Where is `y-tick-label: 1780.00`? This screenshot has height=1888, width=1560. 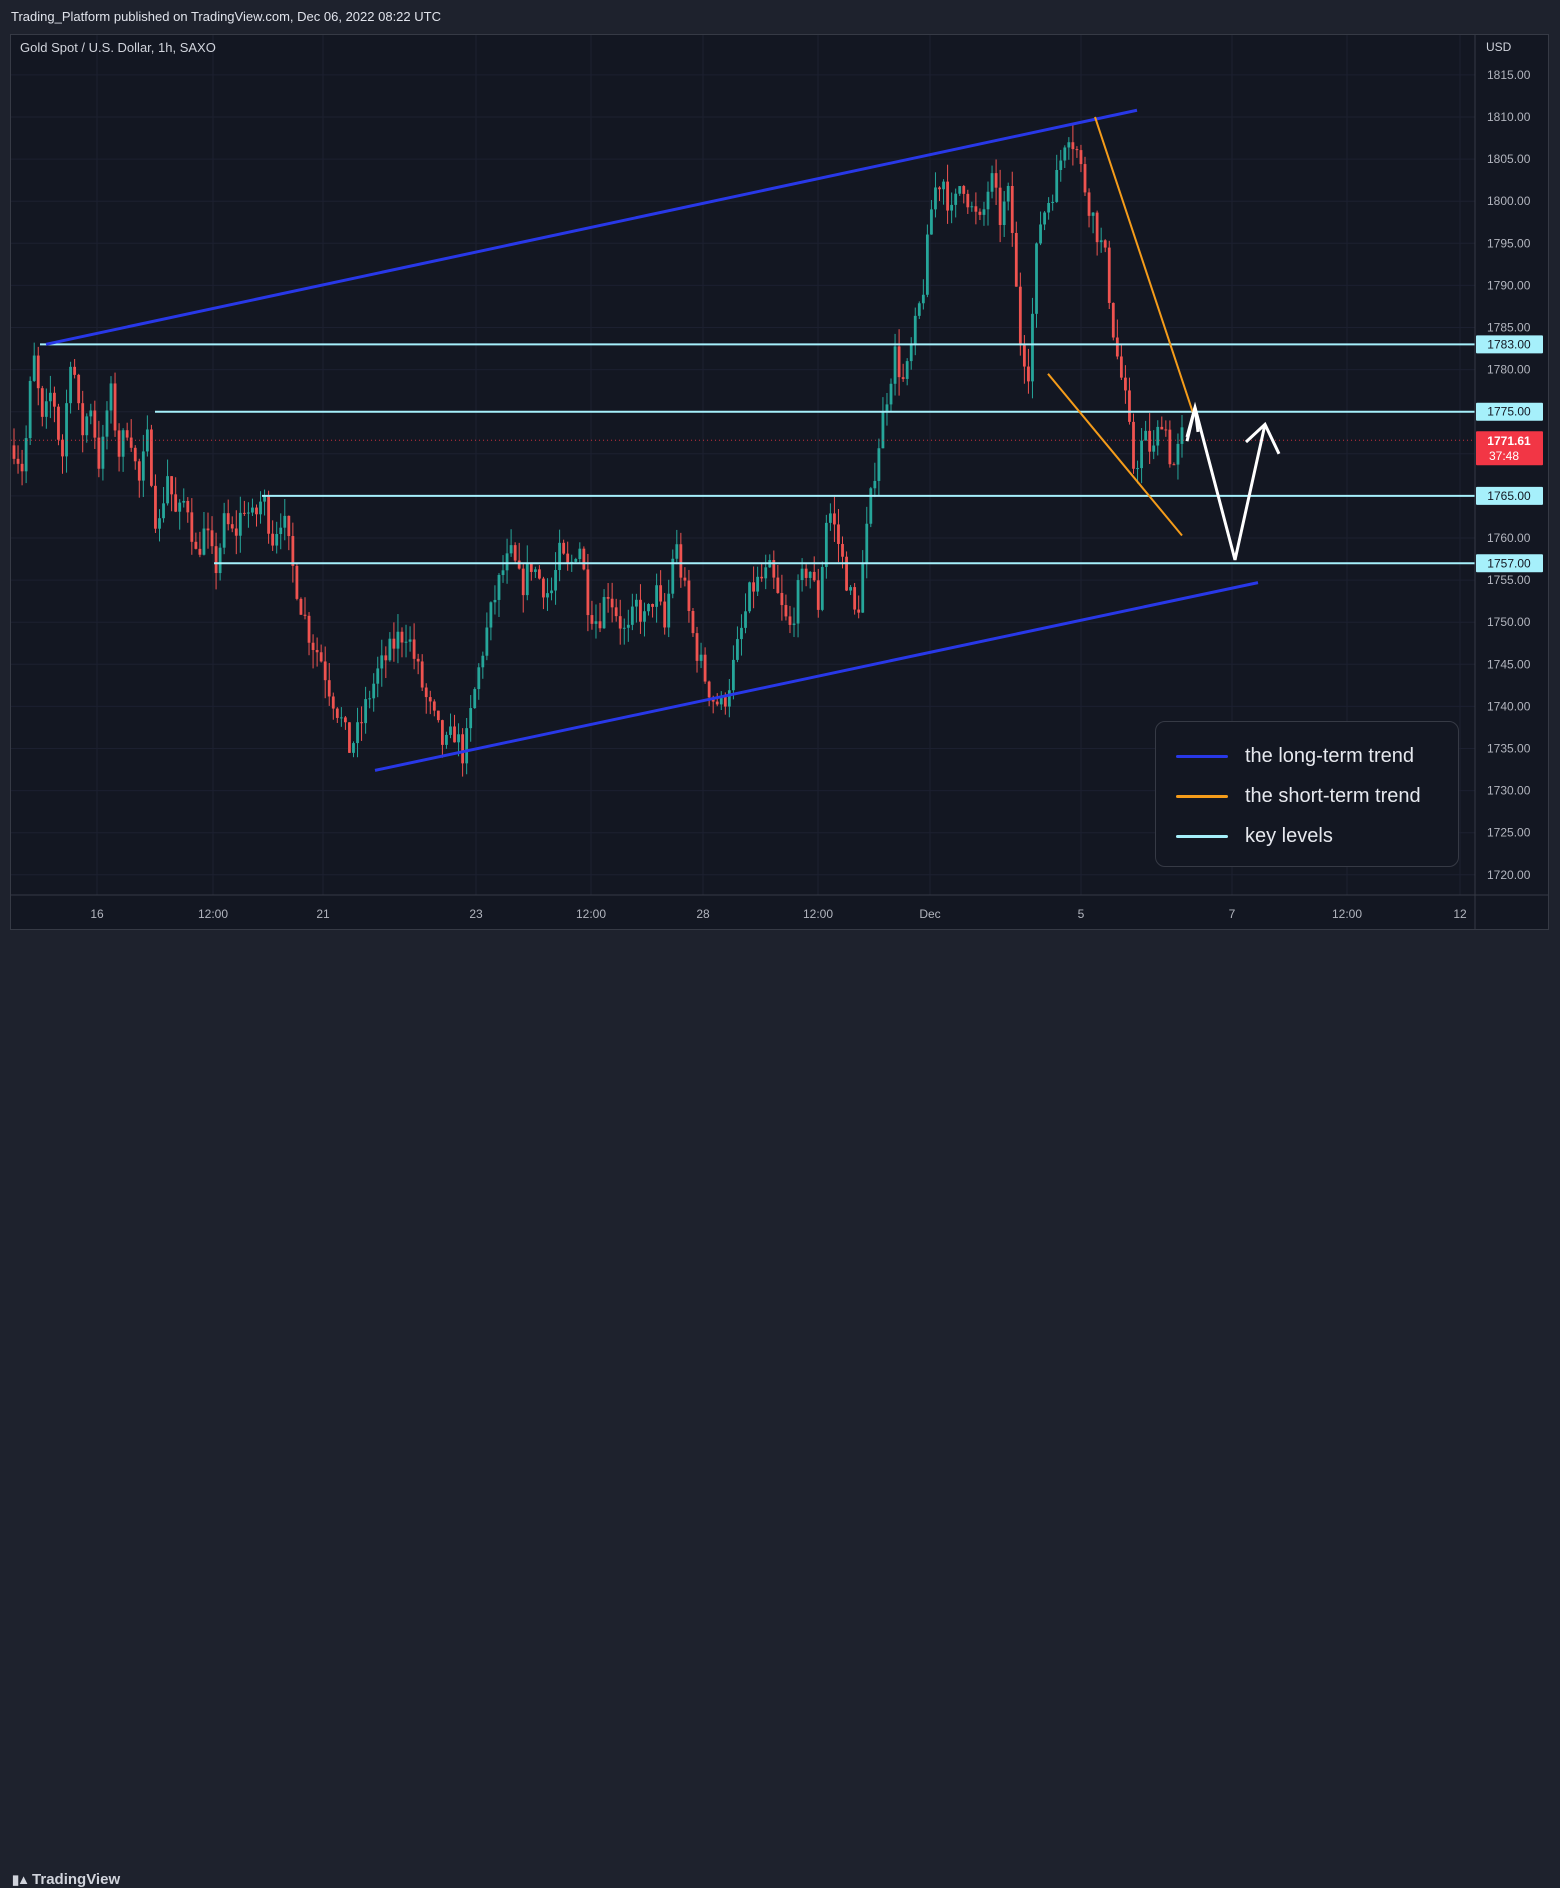 y-tick-label: 1780.00 is located at coordinates (1509, 370).